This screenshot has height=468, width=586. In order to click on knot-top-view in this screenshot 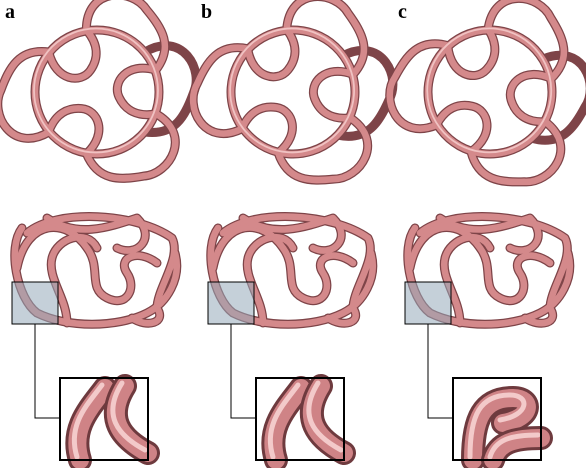, I will do `click(98, 99)`.